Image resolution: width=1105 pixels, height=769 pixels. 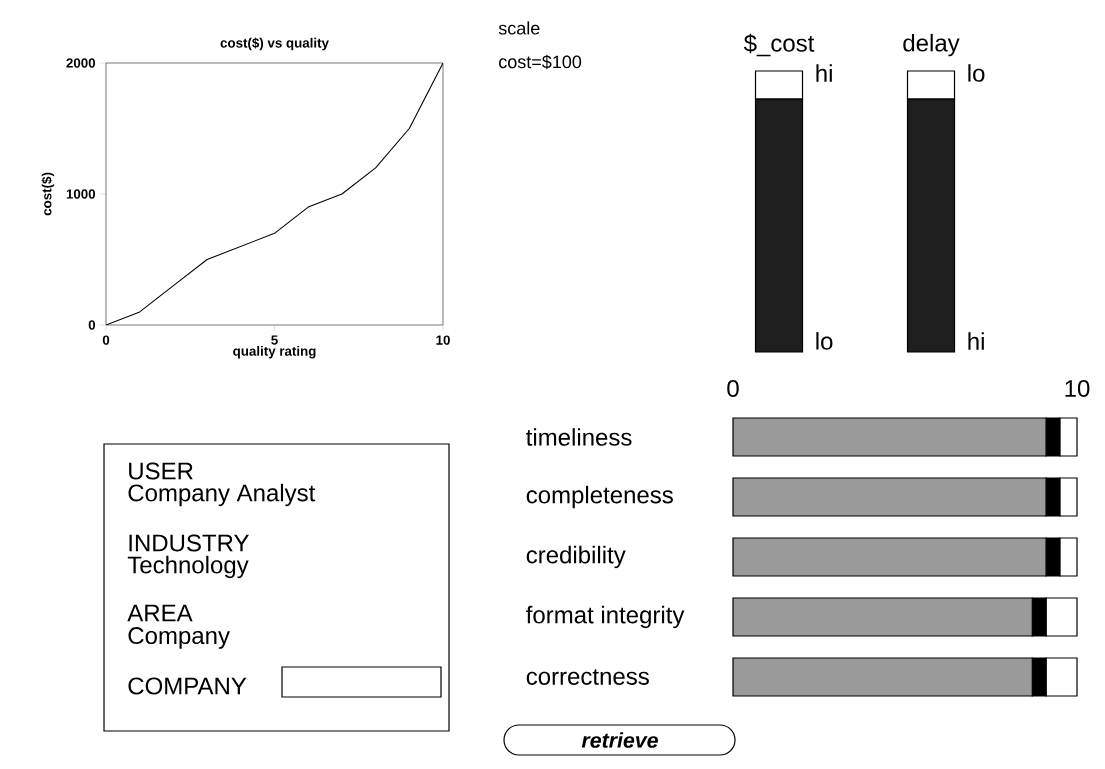 What do you see at coordinates (599, 497) in the screenshot?
I see `y-tick-label: completeness` at bounding box center [599, 497].